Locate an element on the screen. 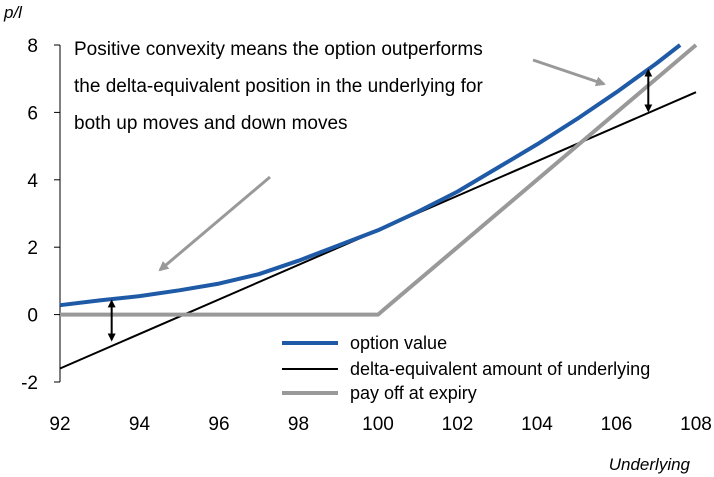  y-ticks: -2 0 2 4 6 8 is located at coordinates (40, 215).